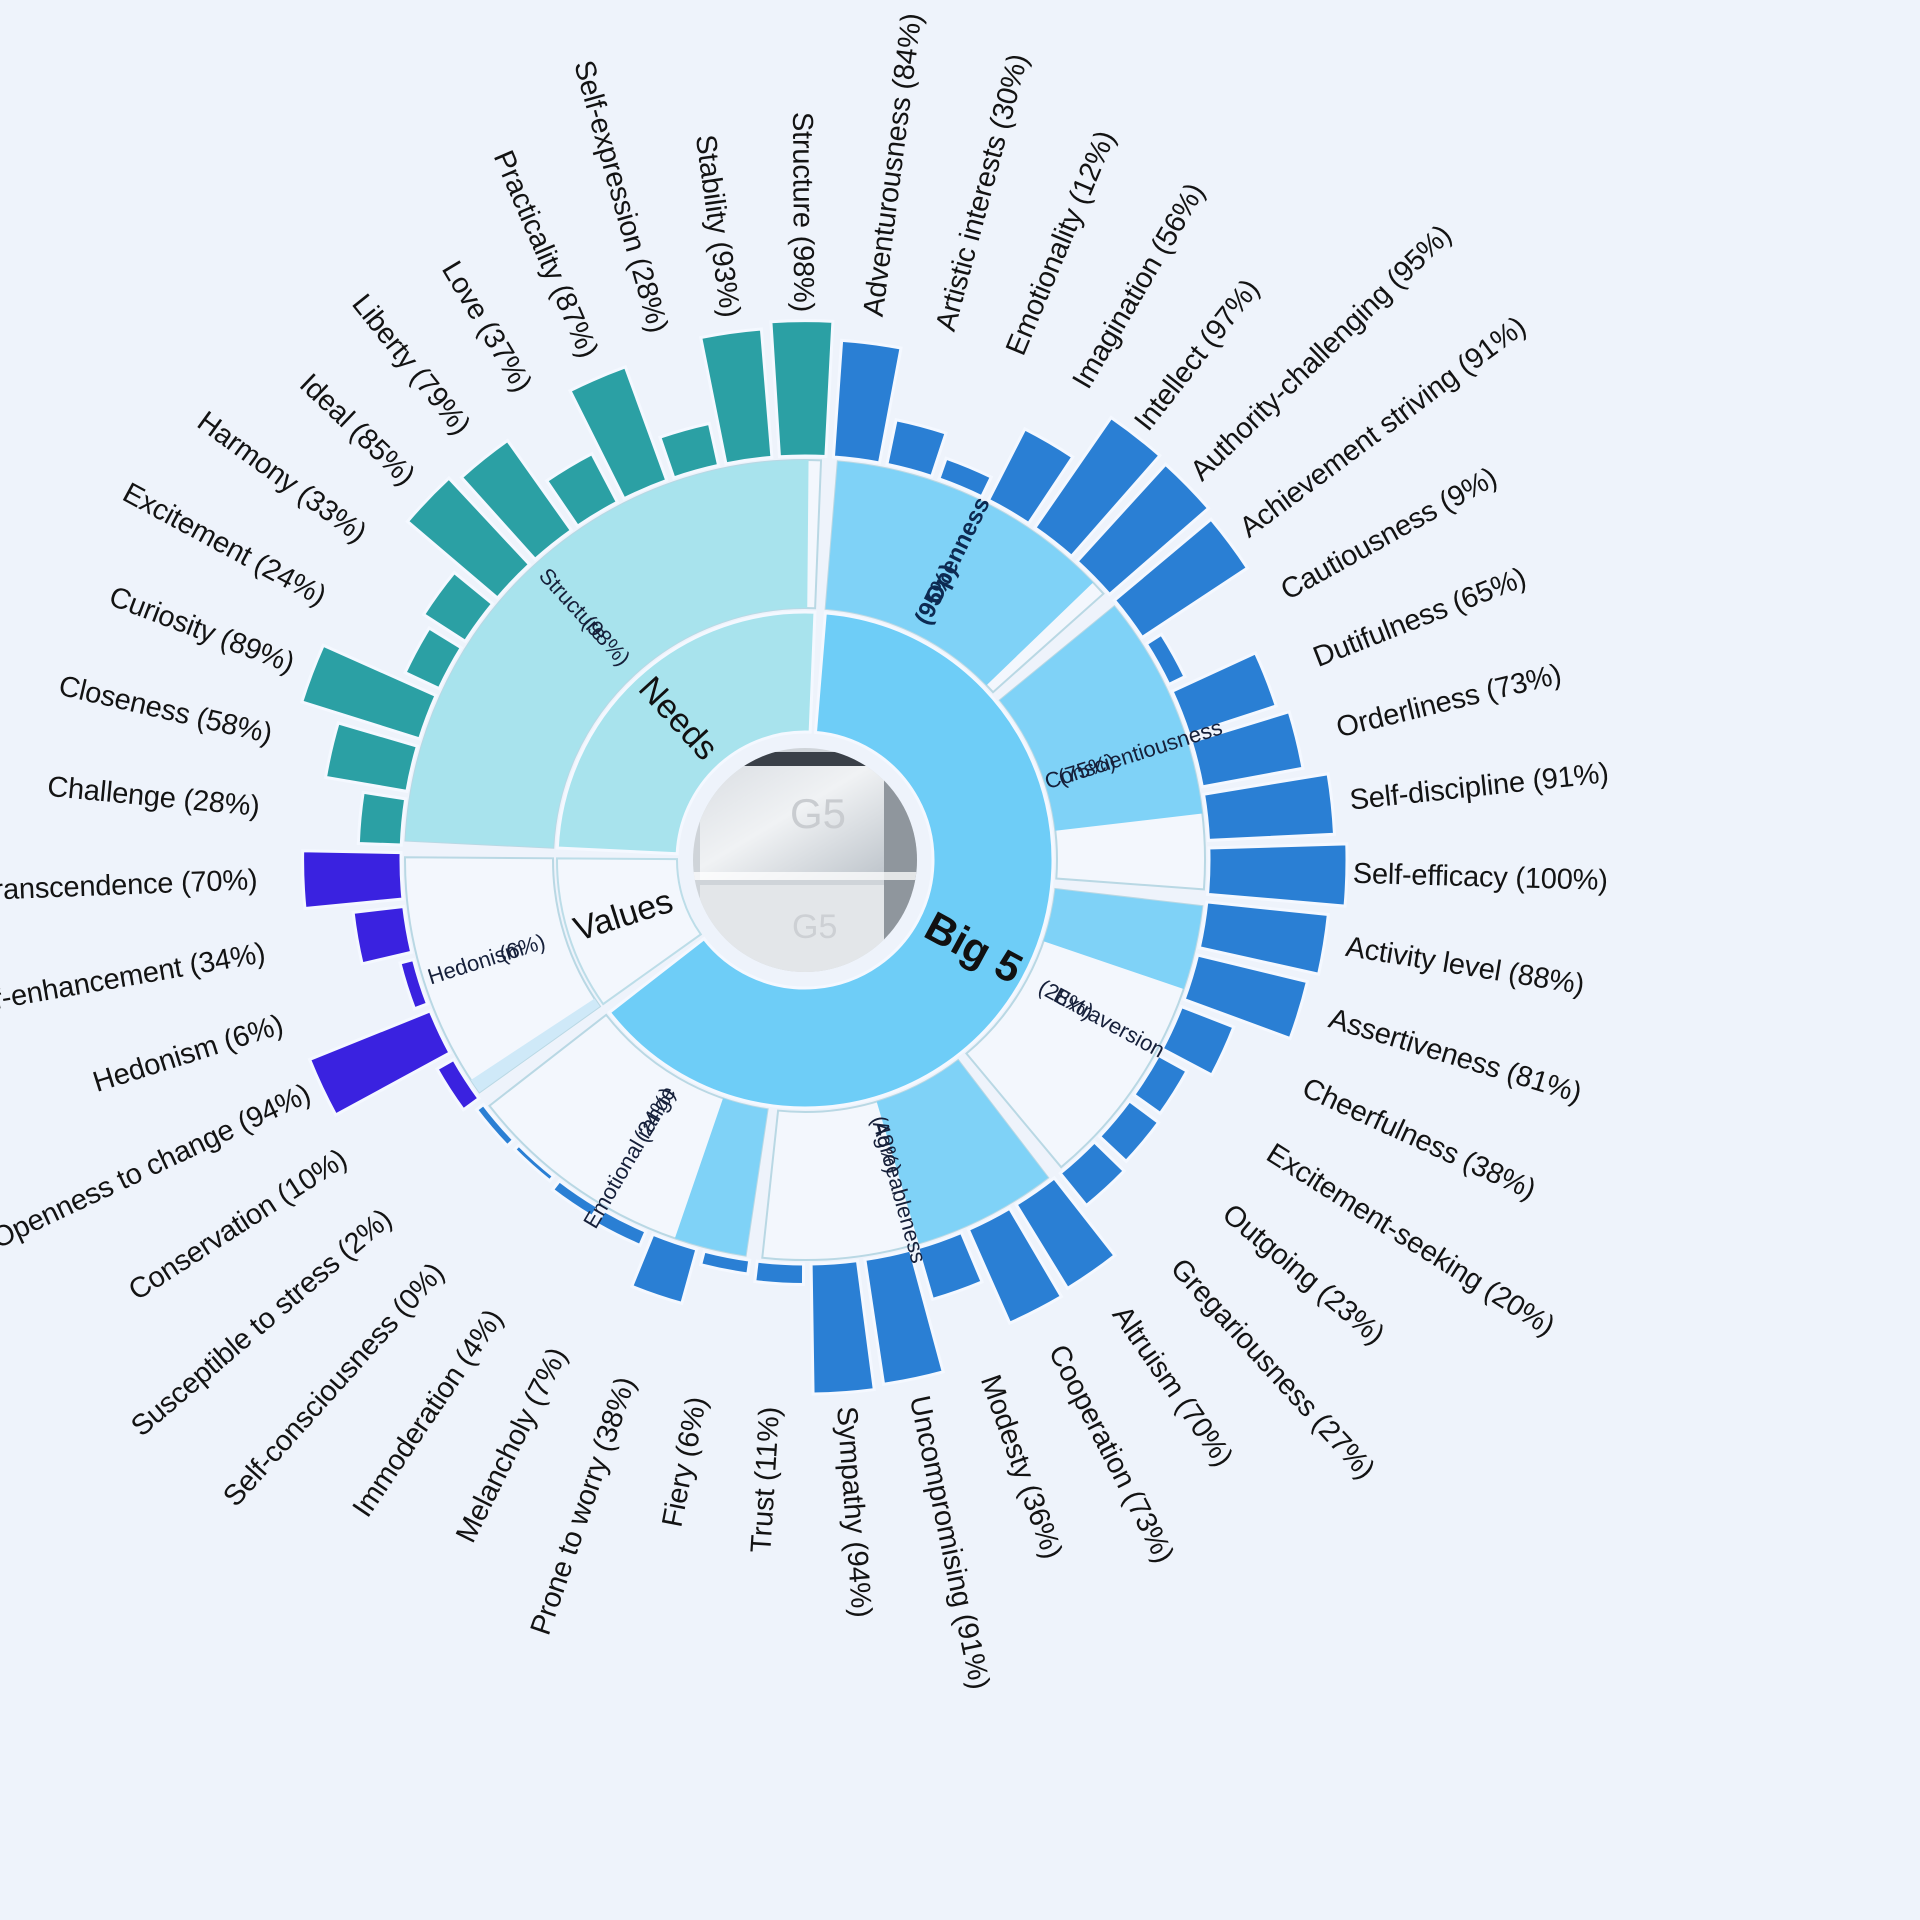  I want to click on center-image-text-2: G5, so click(814, 927).